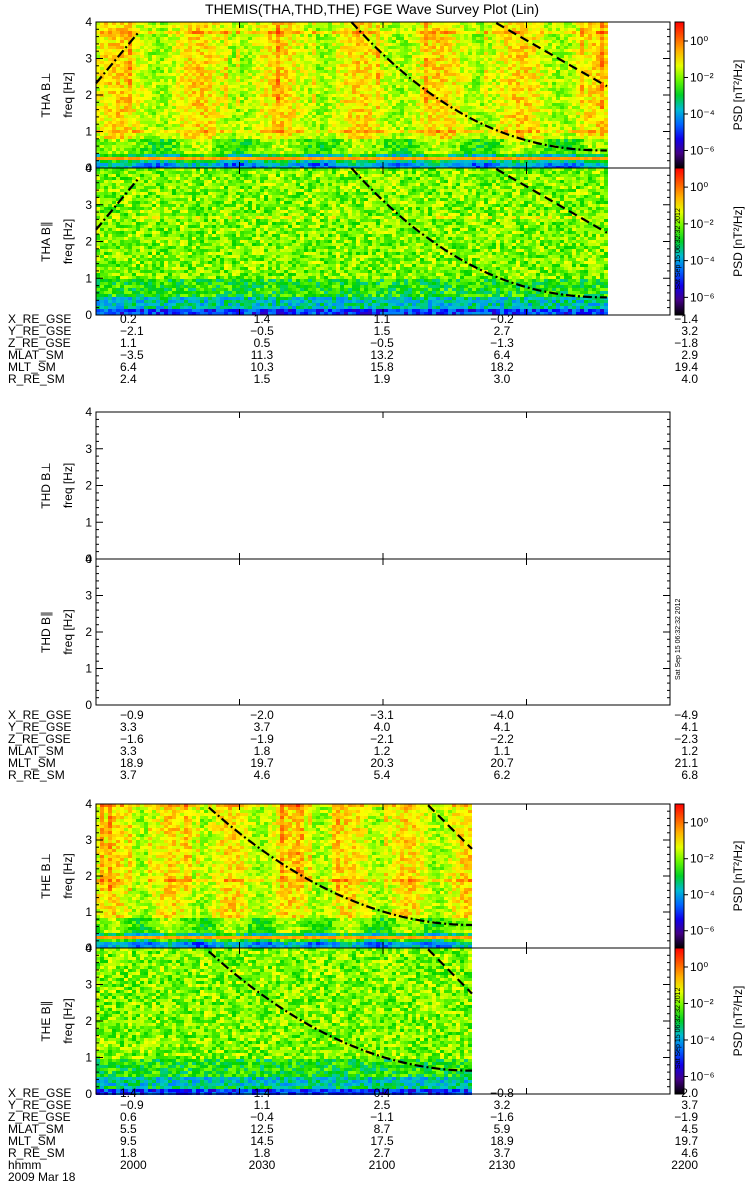 The width and height of the screenshot is (750, 1200). Describe the element at coordinates (262, 1165) in the screenshot. I see `time-tick-label: 2030` at that location.